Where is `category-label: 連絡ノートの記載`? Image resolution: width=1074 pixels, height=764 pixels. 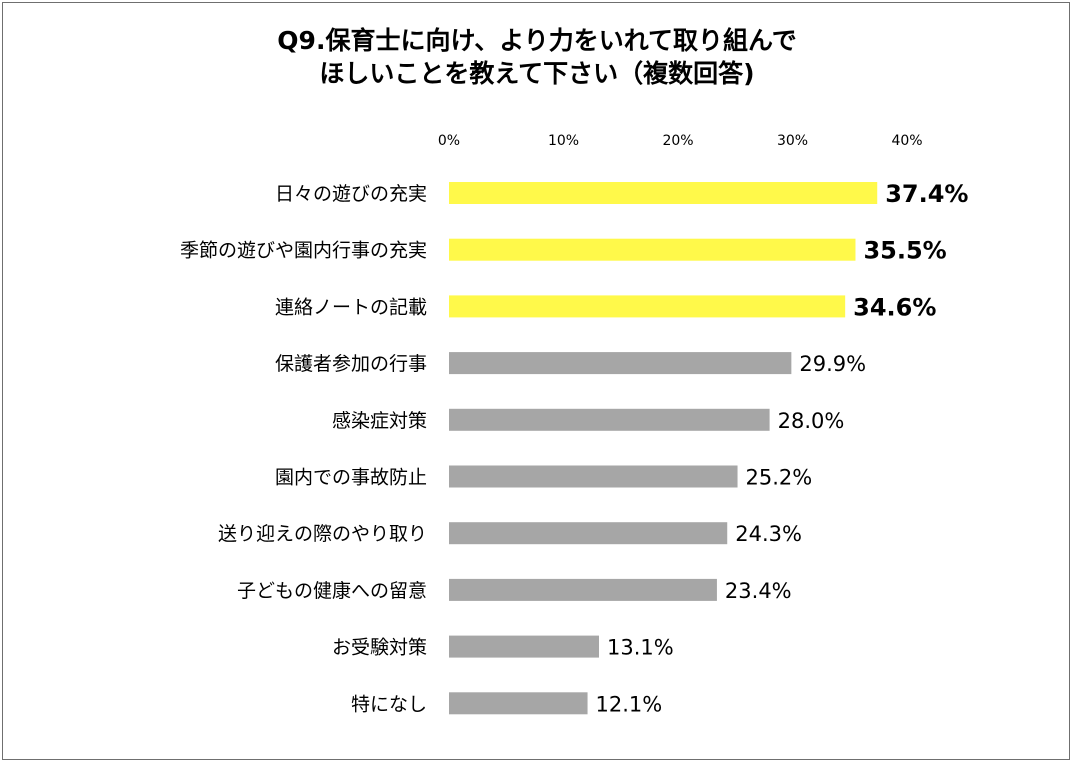 category-label: 連絡ノートの記載 is located at coordinates (351, 307).